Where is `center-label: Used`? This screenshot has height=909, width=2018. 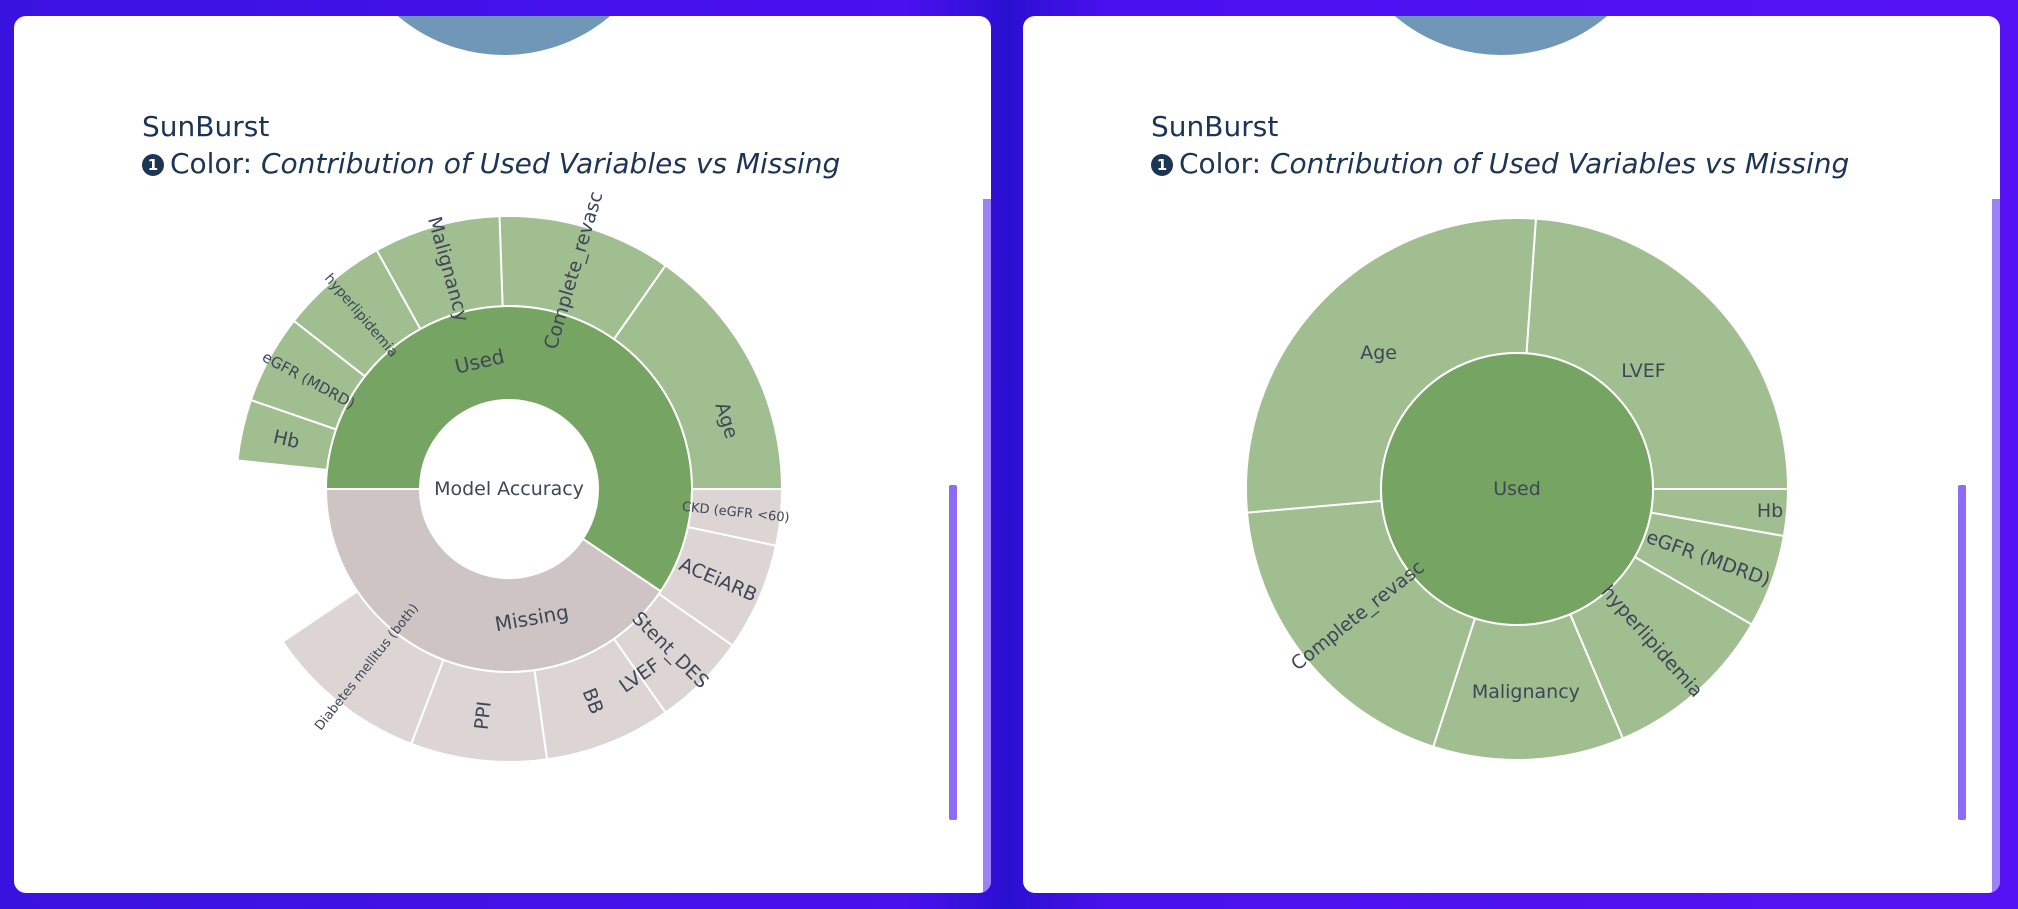 center-label: Used is located at coordinates (1517, 489).